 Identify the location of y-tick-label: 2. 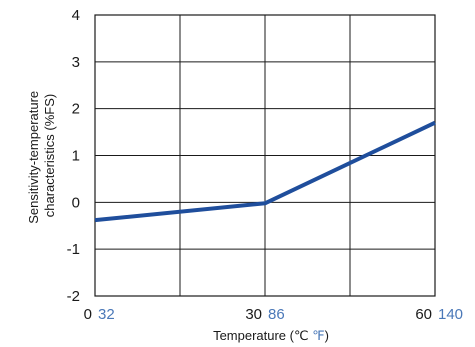
(76, 109).